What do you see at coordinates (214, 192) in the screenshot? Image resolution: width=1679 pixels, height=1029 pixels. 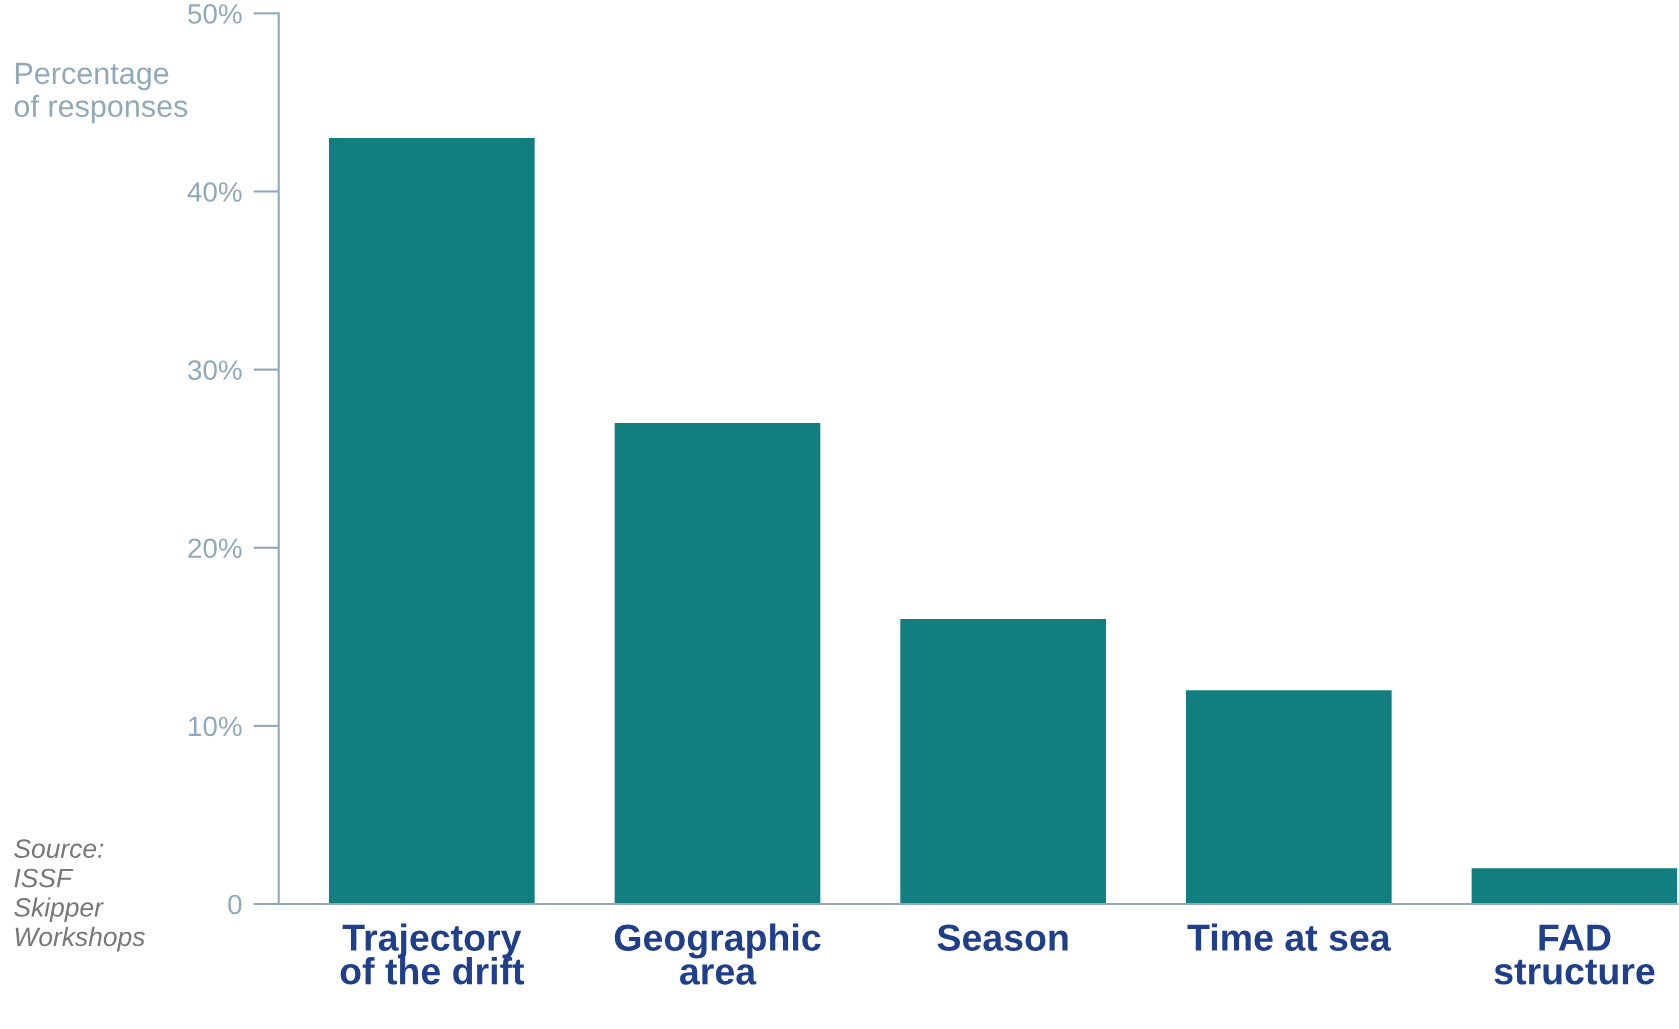 I see `y-tick-label: 40%` at bounding box center [214, 192].